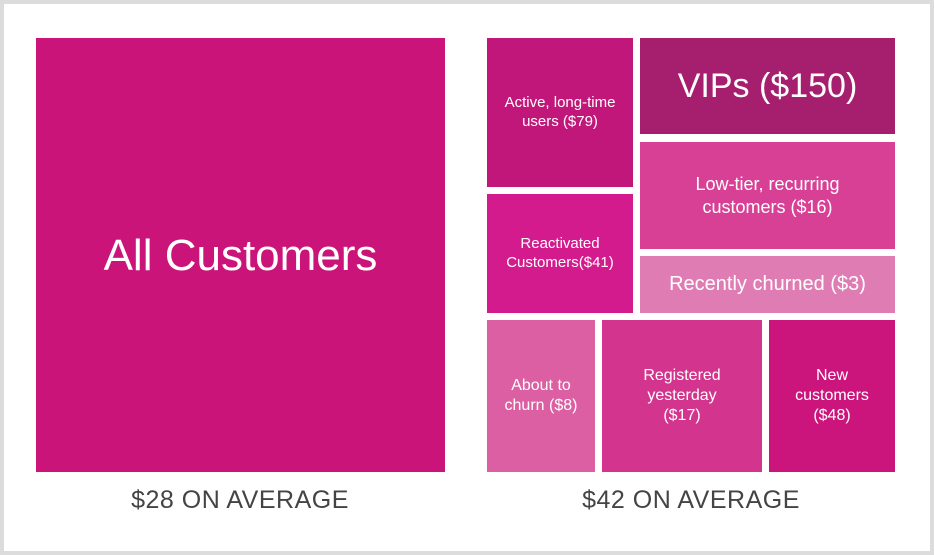 The height and width of the screenshot is (555, 934). I want to click on right-caption: $42 ON AVERAGE, so click(691, 500).